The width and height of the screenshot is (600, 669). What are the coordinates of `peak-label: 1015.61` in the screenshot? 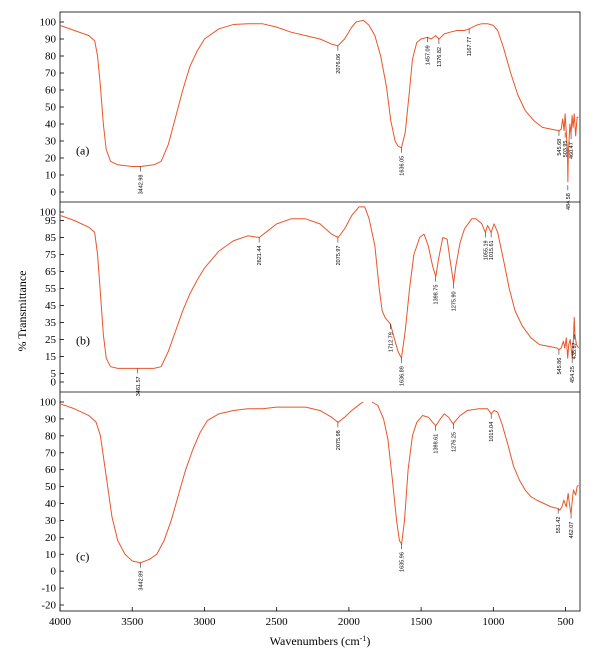 It's located at (492, 250).